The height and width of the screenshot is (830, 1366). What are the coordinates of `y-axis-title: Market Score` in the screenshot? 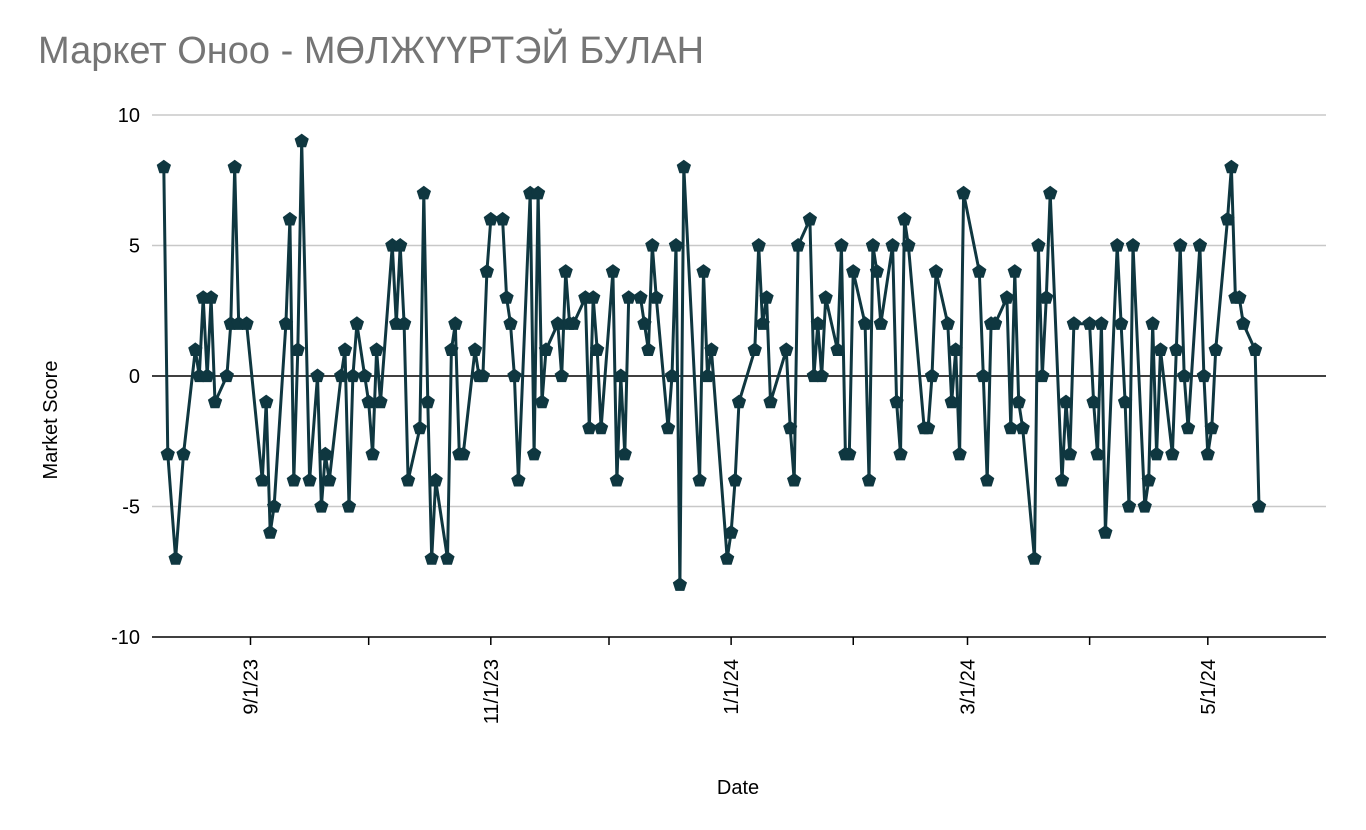 It's located at (51, 420).